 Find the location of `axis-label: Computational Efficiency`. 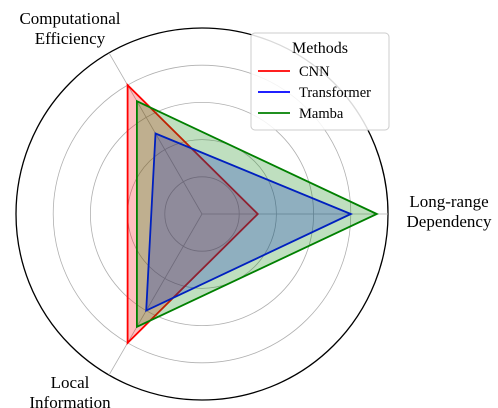

axis-label: Computational Efficiency is located at coordinates (69, 28).